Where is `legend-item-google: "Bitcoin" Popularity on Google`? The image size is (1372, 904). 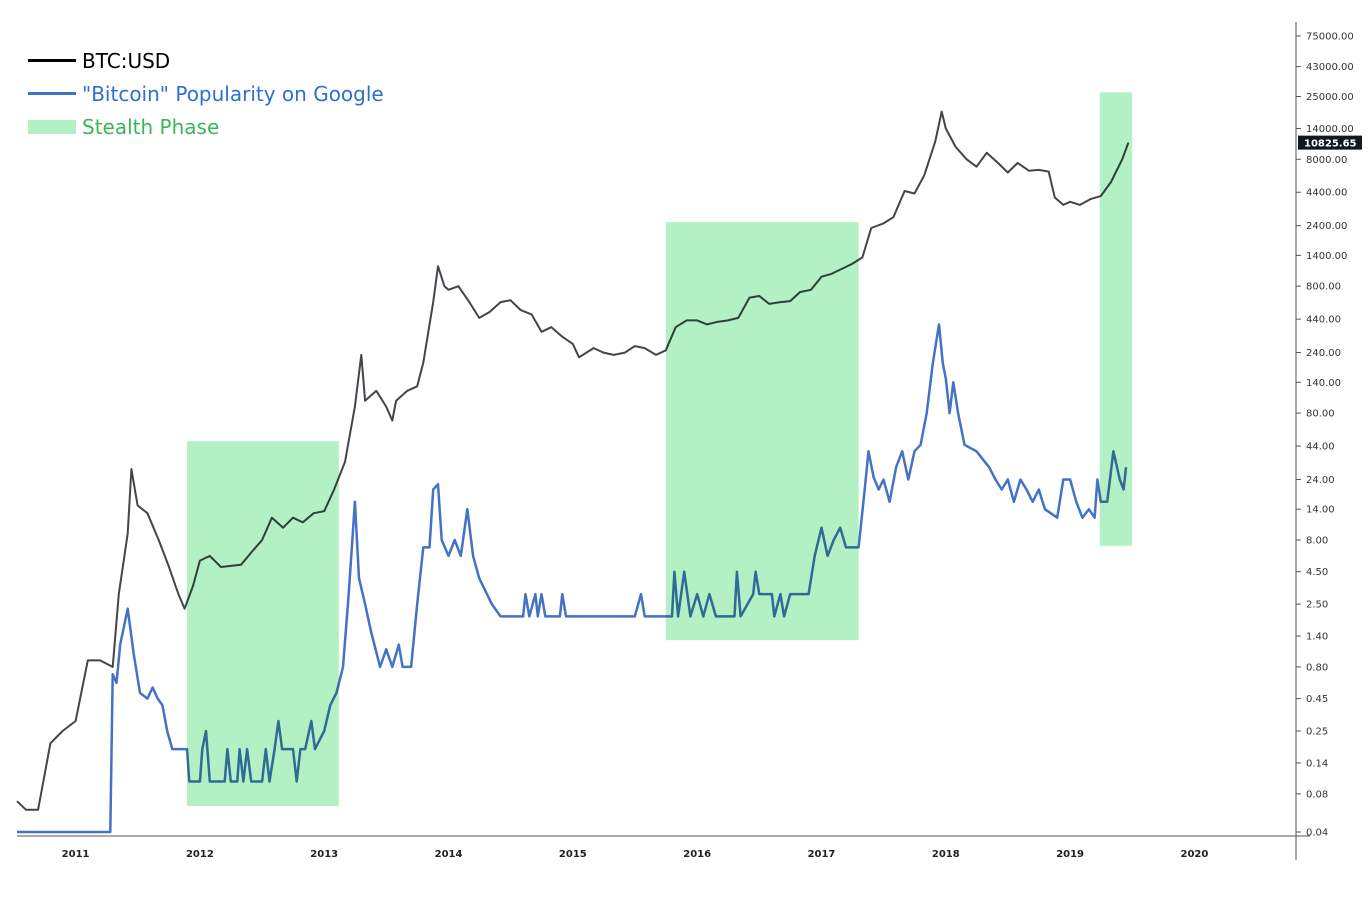
legend-item-google: "Bitcoin" Popularity on Google is located at coordinates (206, 93).